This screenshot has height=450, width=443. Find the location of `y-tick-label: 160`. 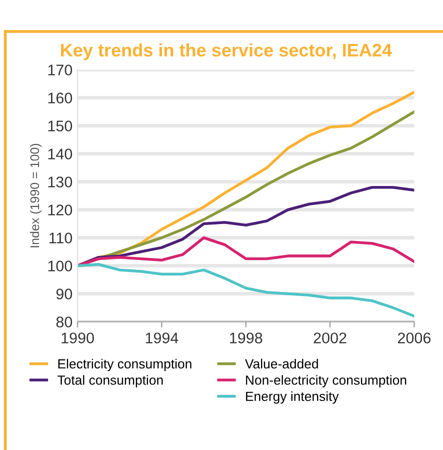

y-tick-label: 160 is located at coordinates (60, 98).